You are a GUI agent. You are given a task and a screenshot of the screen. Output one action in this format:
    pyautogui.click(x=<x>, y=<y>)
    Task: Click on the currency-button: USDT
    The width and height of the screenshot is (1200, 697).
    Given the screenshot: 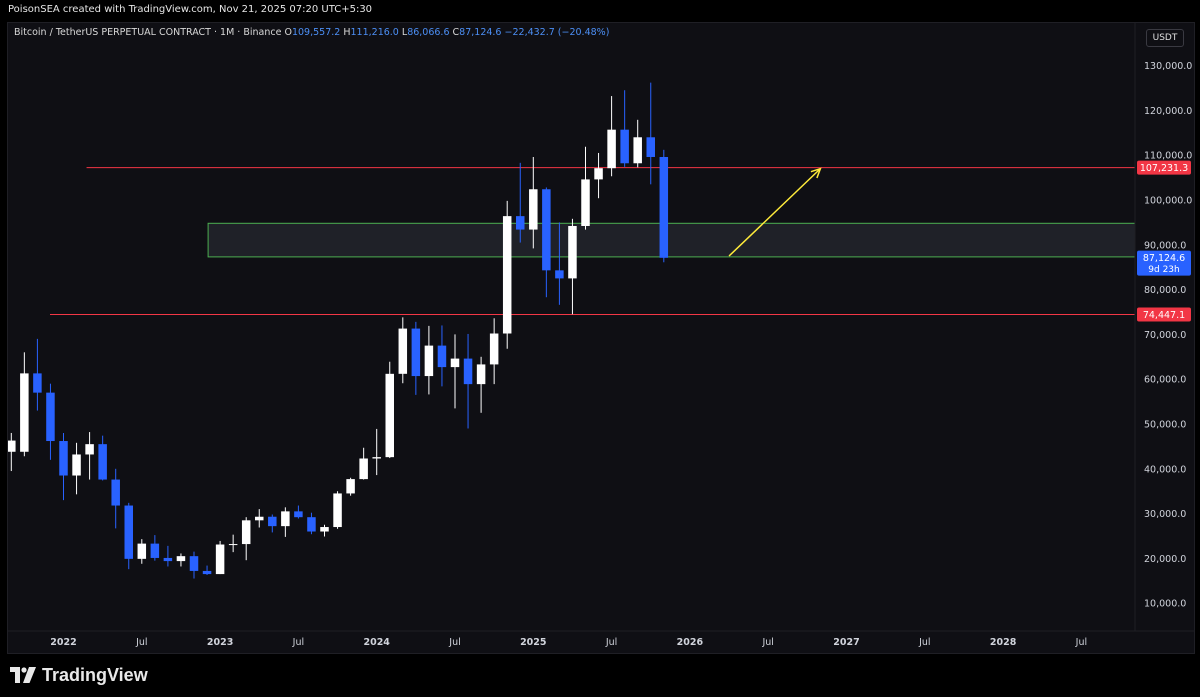 What is the action you would take?
    pyautogui.click(x=1165, y=38)
    